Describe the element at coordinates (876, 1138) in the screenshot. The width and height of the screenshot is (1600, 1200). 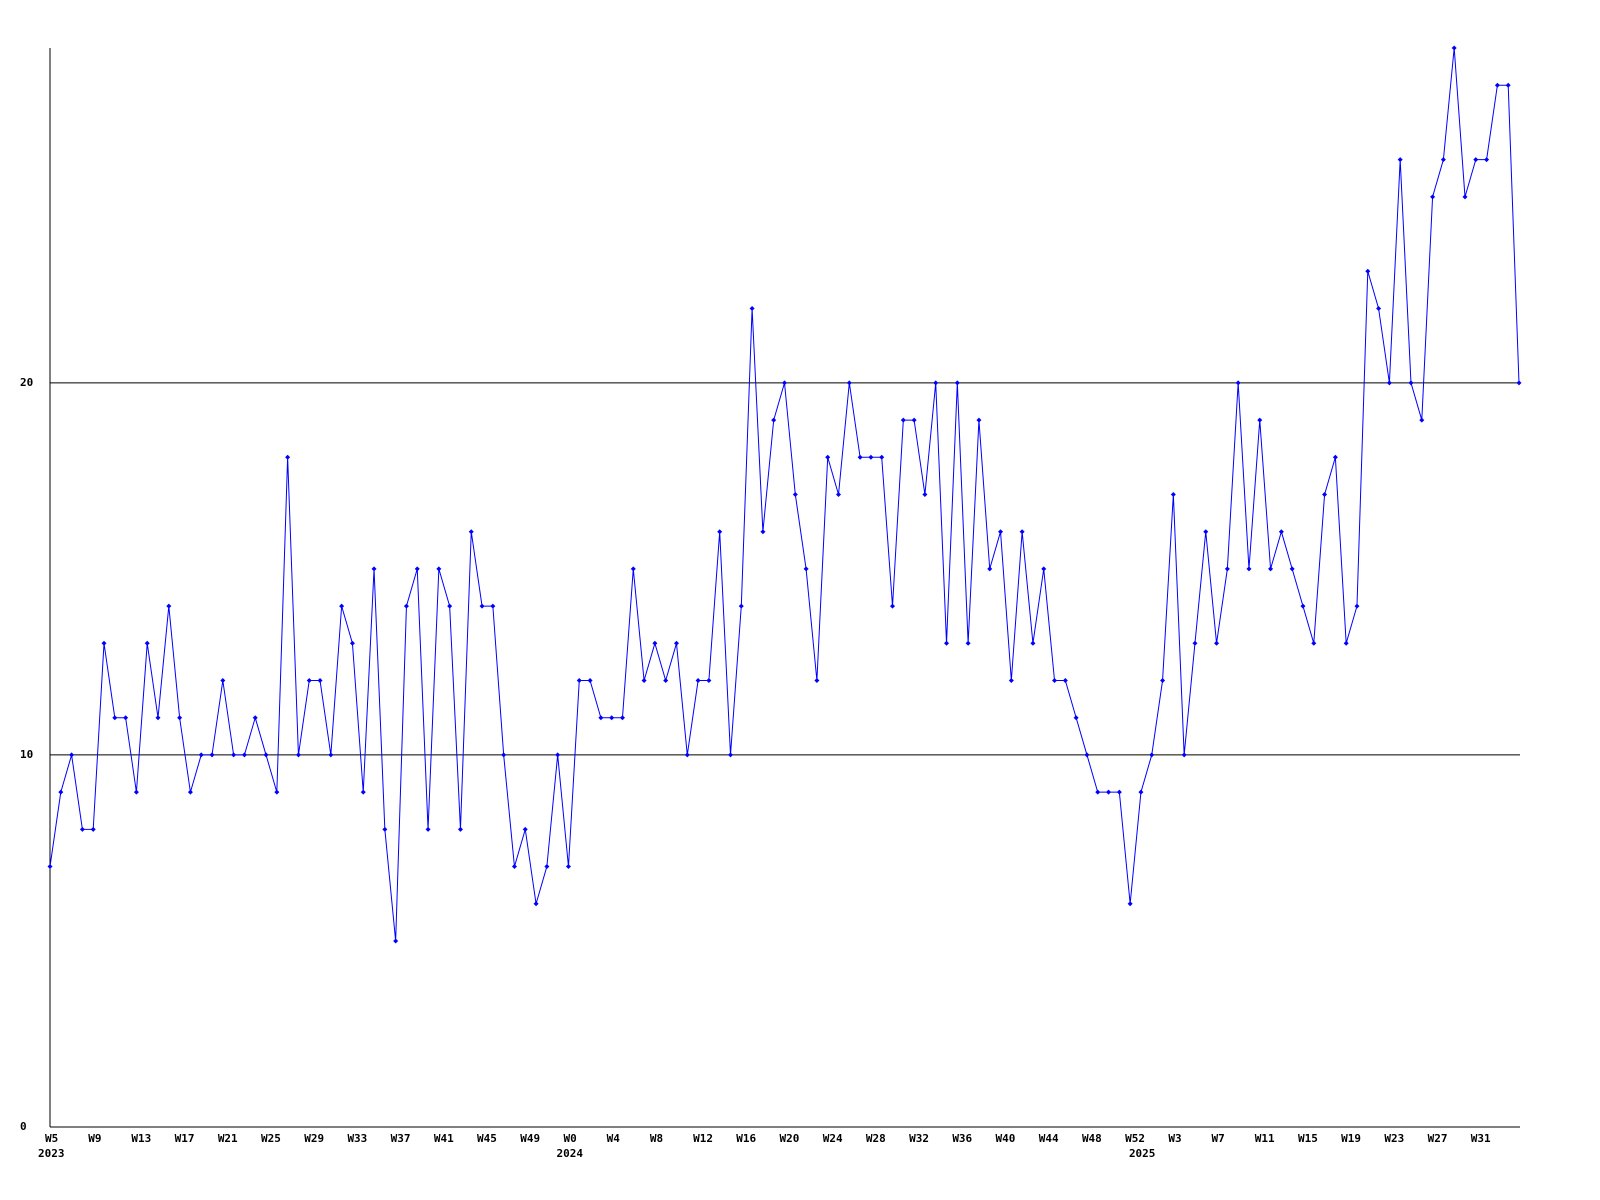
I see `x-tick-label: W28` at that location.